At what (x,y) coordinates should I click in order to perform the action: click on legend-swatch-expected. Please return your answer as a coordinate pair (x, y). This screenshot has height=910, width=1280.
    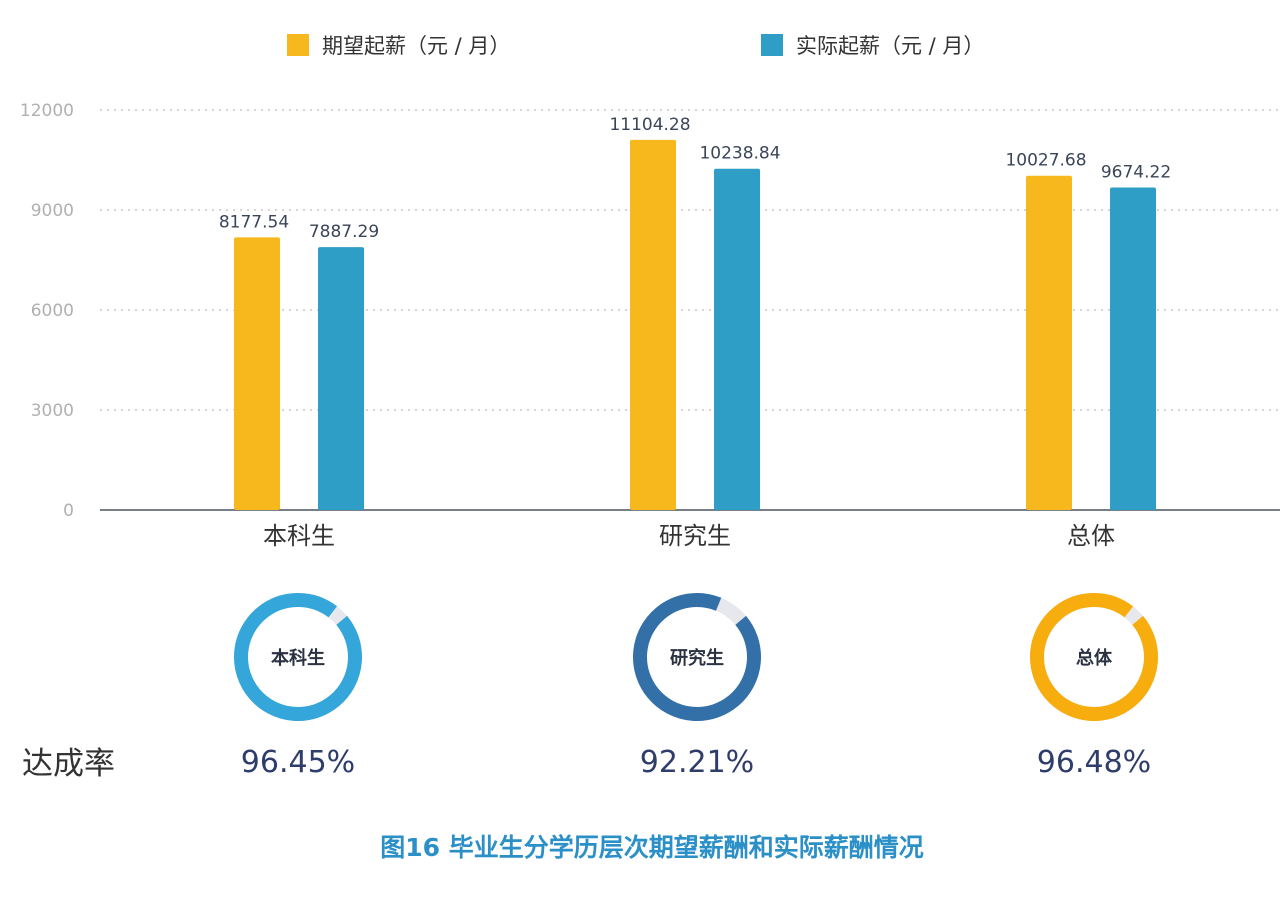
    Looking at the image, I should click on (298, 45).